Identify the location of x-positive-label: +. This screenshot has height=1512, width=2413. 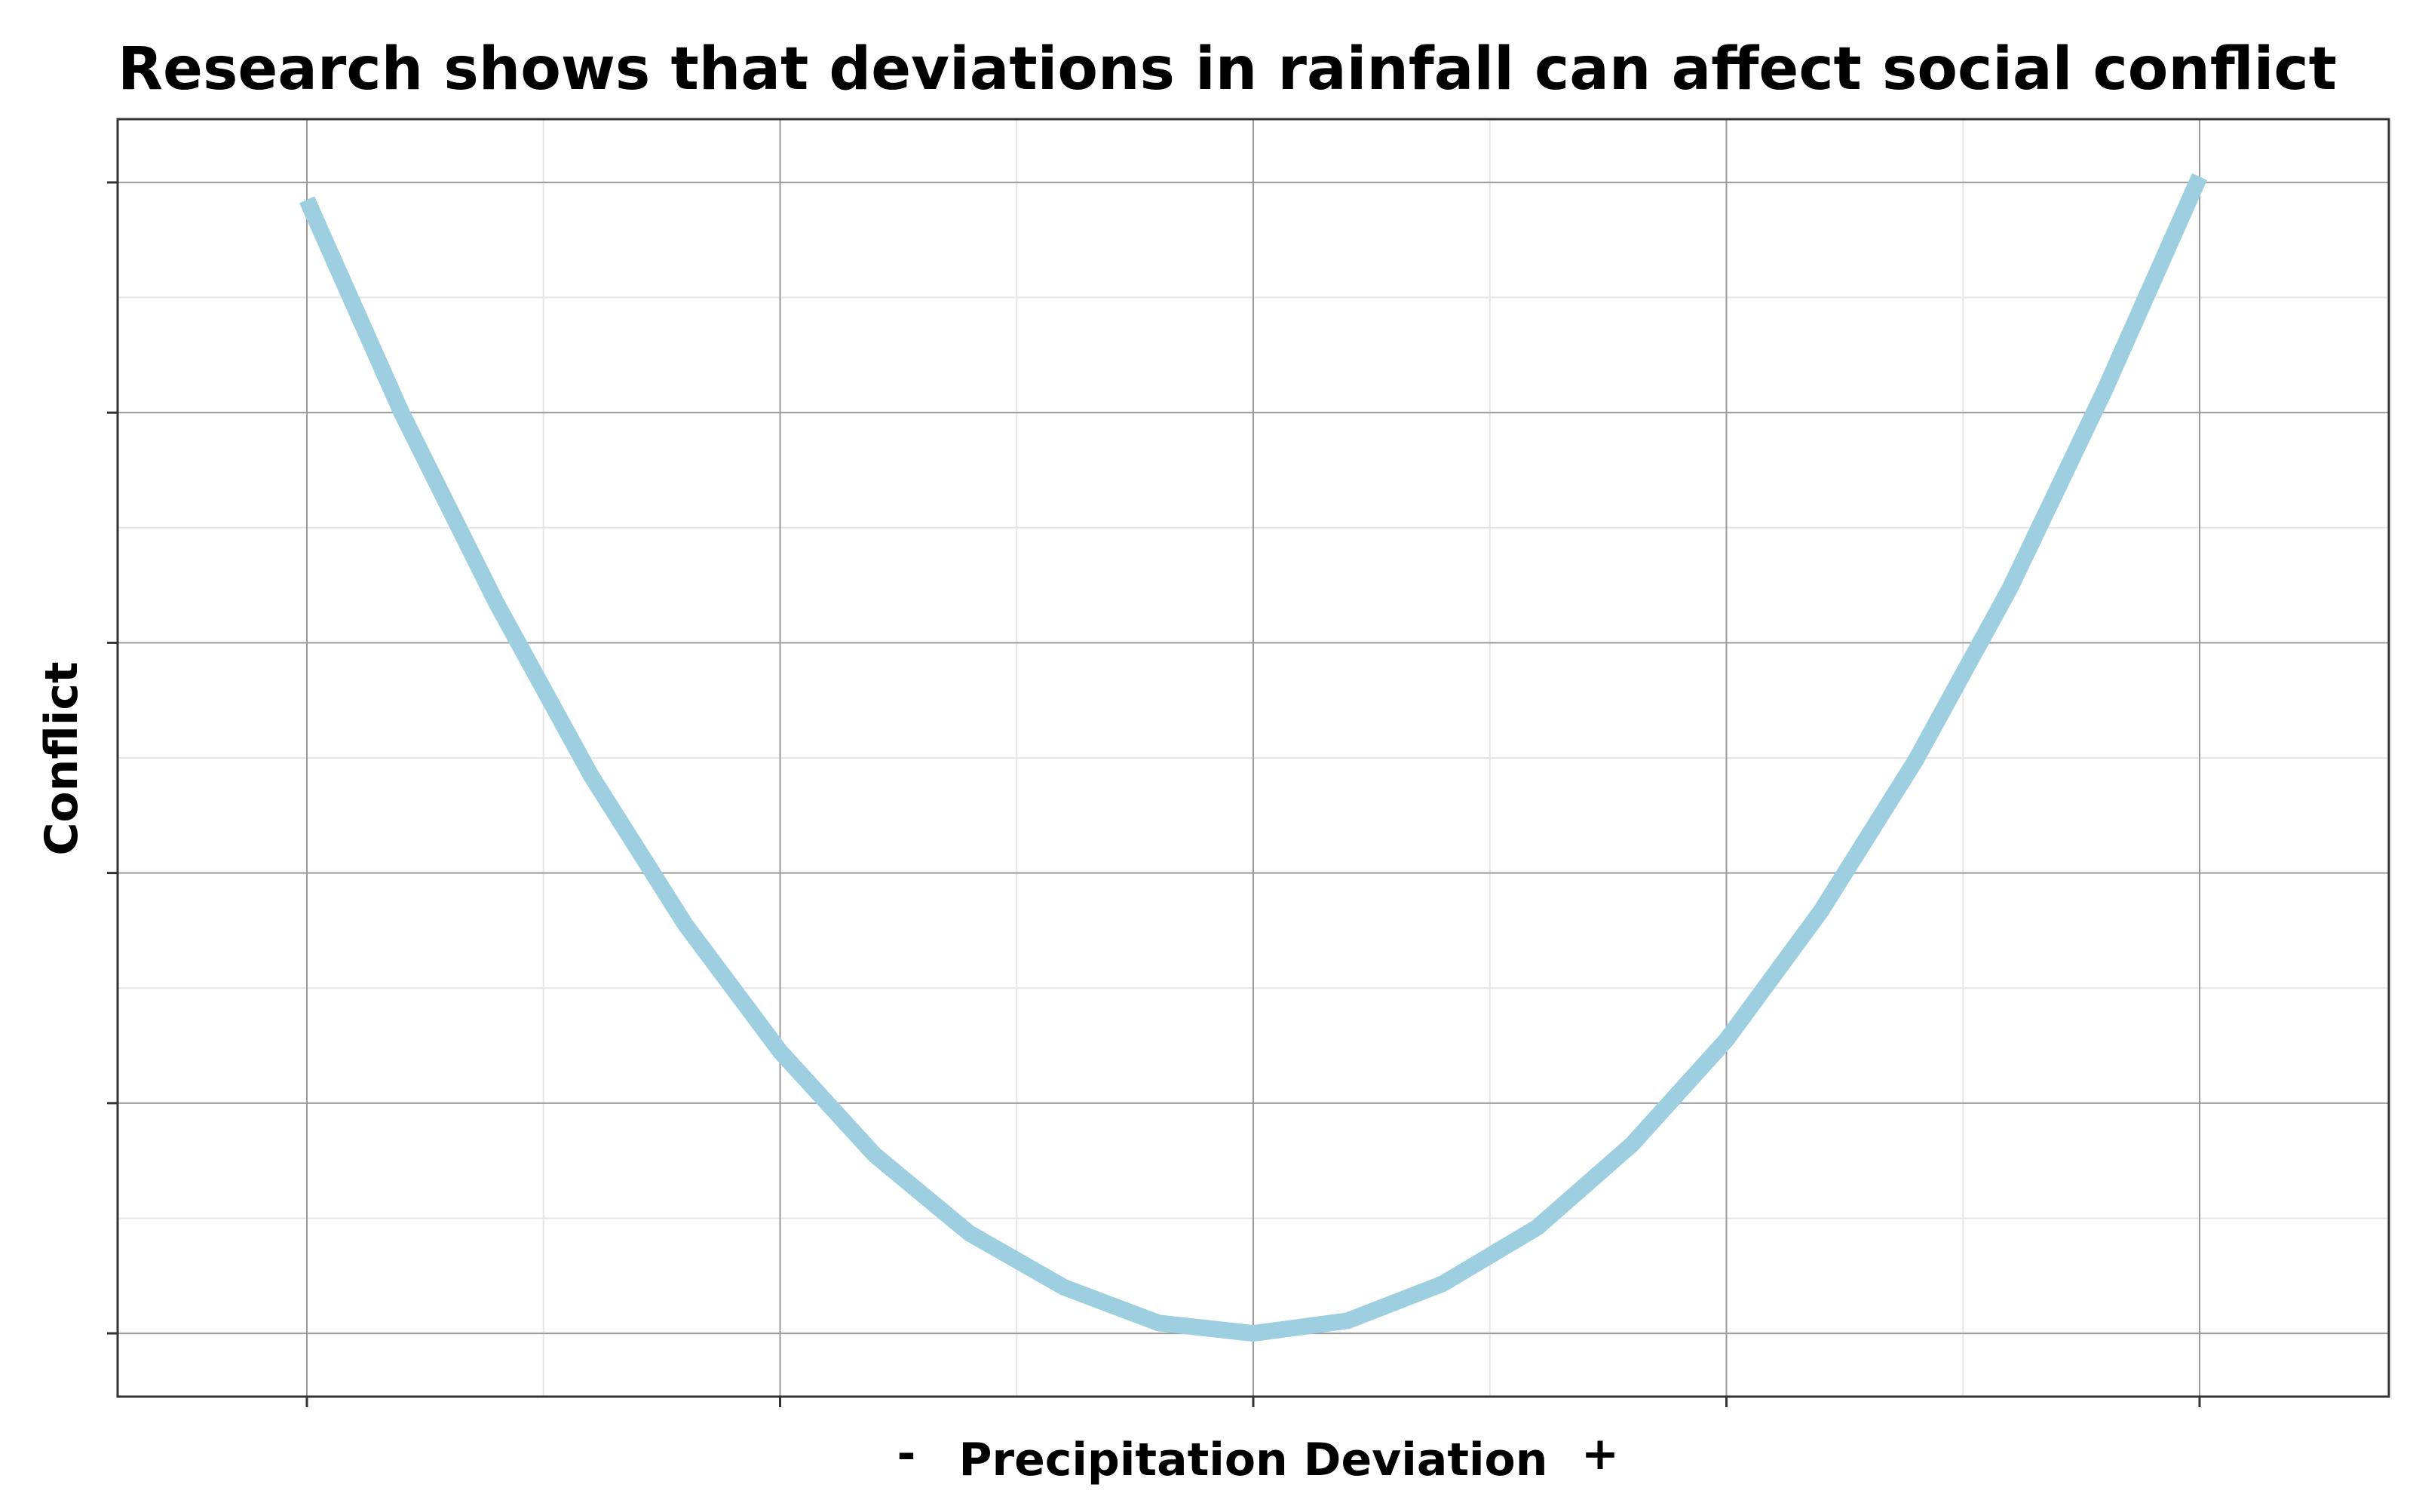
(1600, 1454).